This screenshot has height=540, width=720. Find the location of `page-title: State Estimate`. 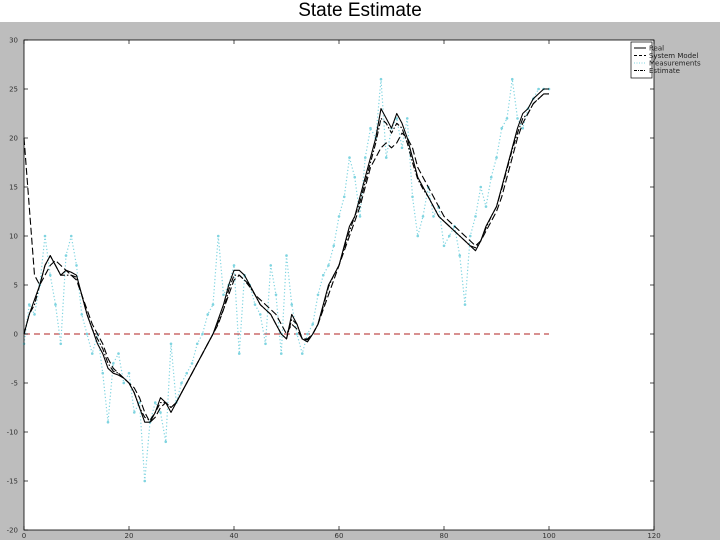

page-title: State Estimate is located at coordinates (360, 10).